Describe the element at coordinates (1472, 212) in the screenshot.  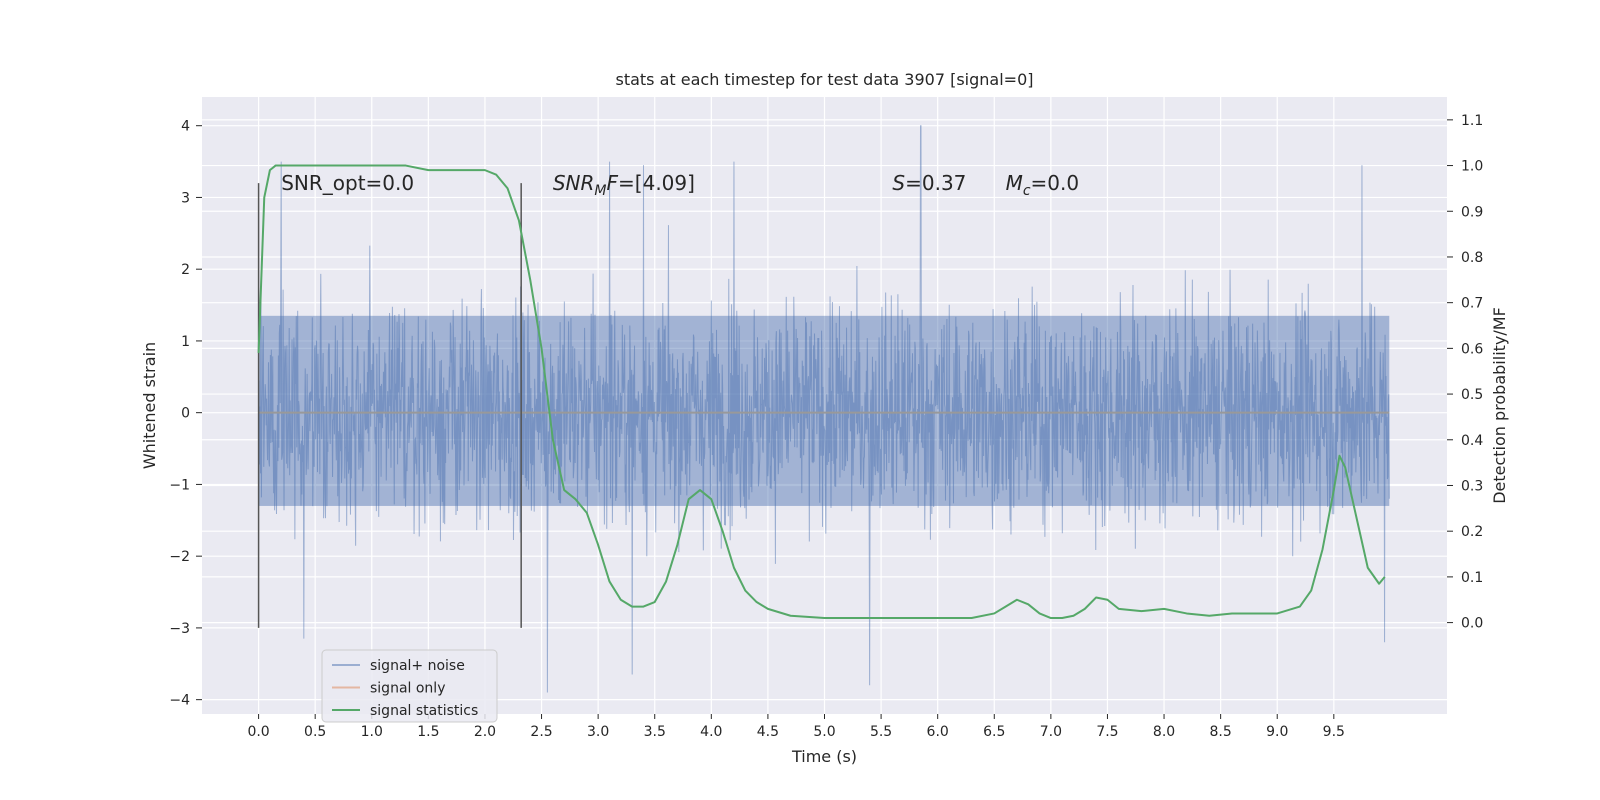
I see `y2-tick-label-9: 0.9` at that location.